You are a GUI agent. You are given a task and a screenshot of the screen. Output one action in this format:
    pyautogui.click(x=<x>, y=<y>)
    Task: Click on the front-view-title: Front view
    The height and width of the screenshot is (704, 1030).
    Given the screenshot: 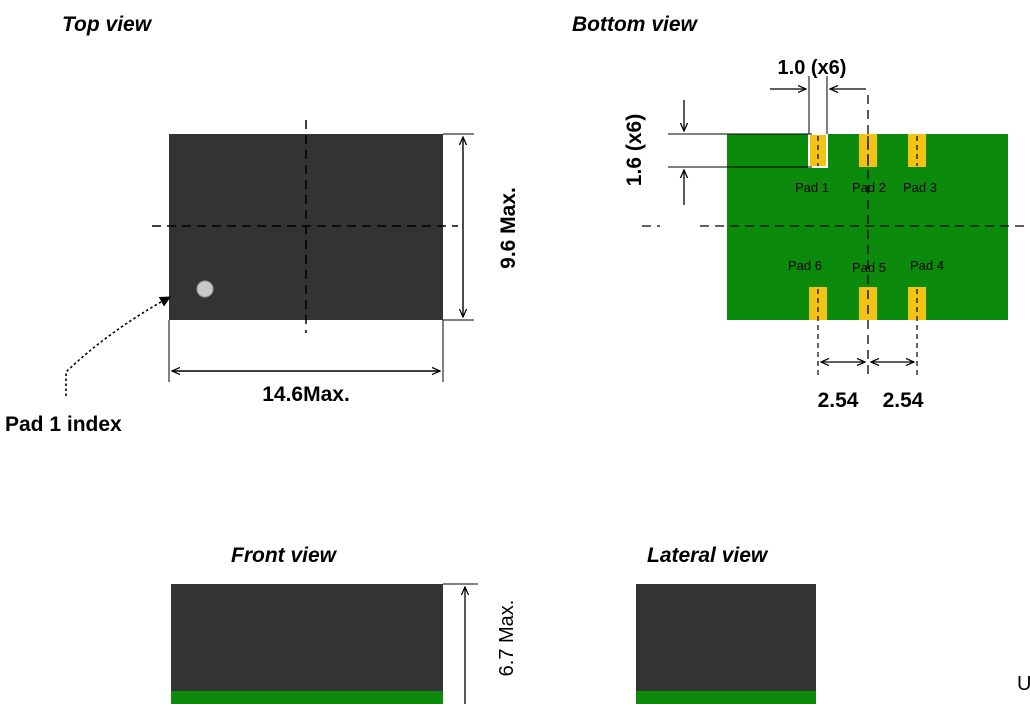 What is the action you would take?
    pyautogui.click(x=284, y=555)
    